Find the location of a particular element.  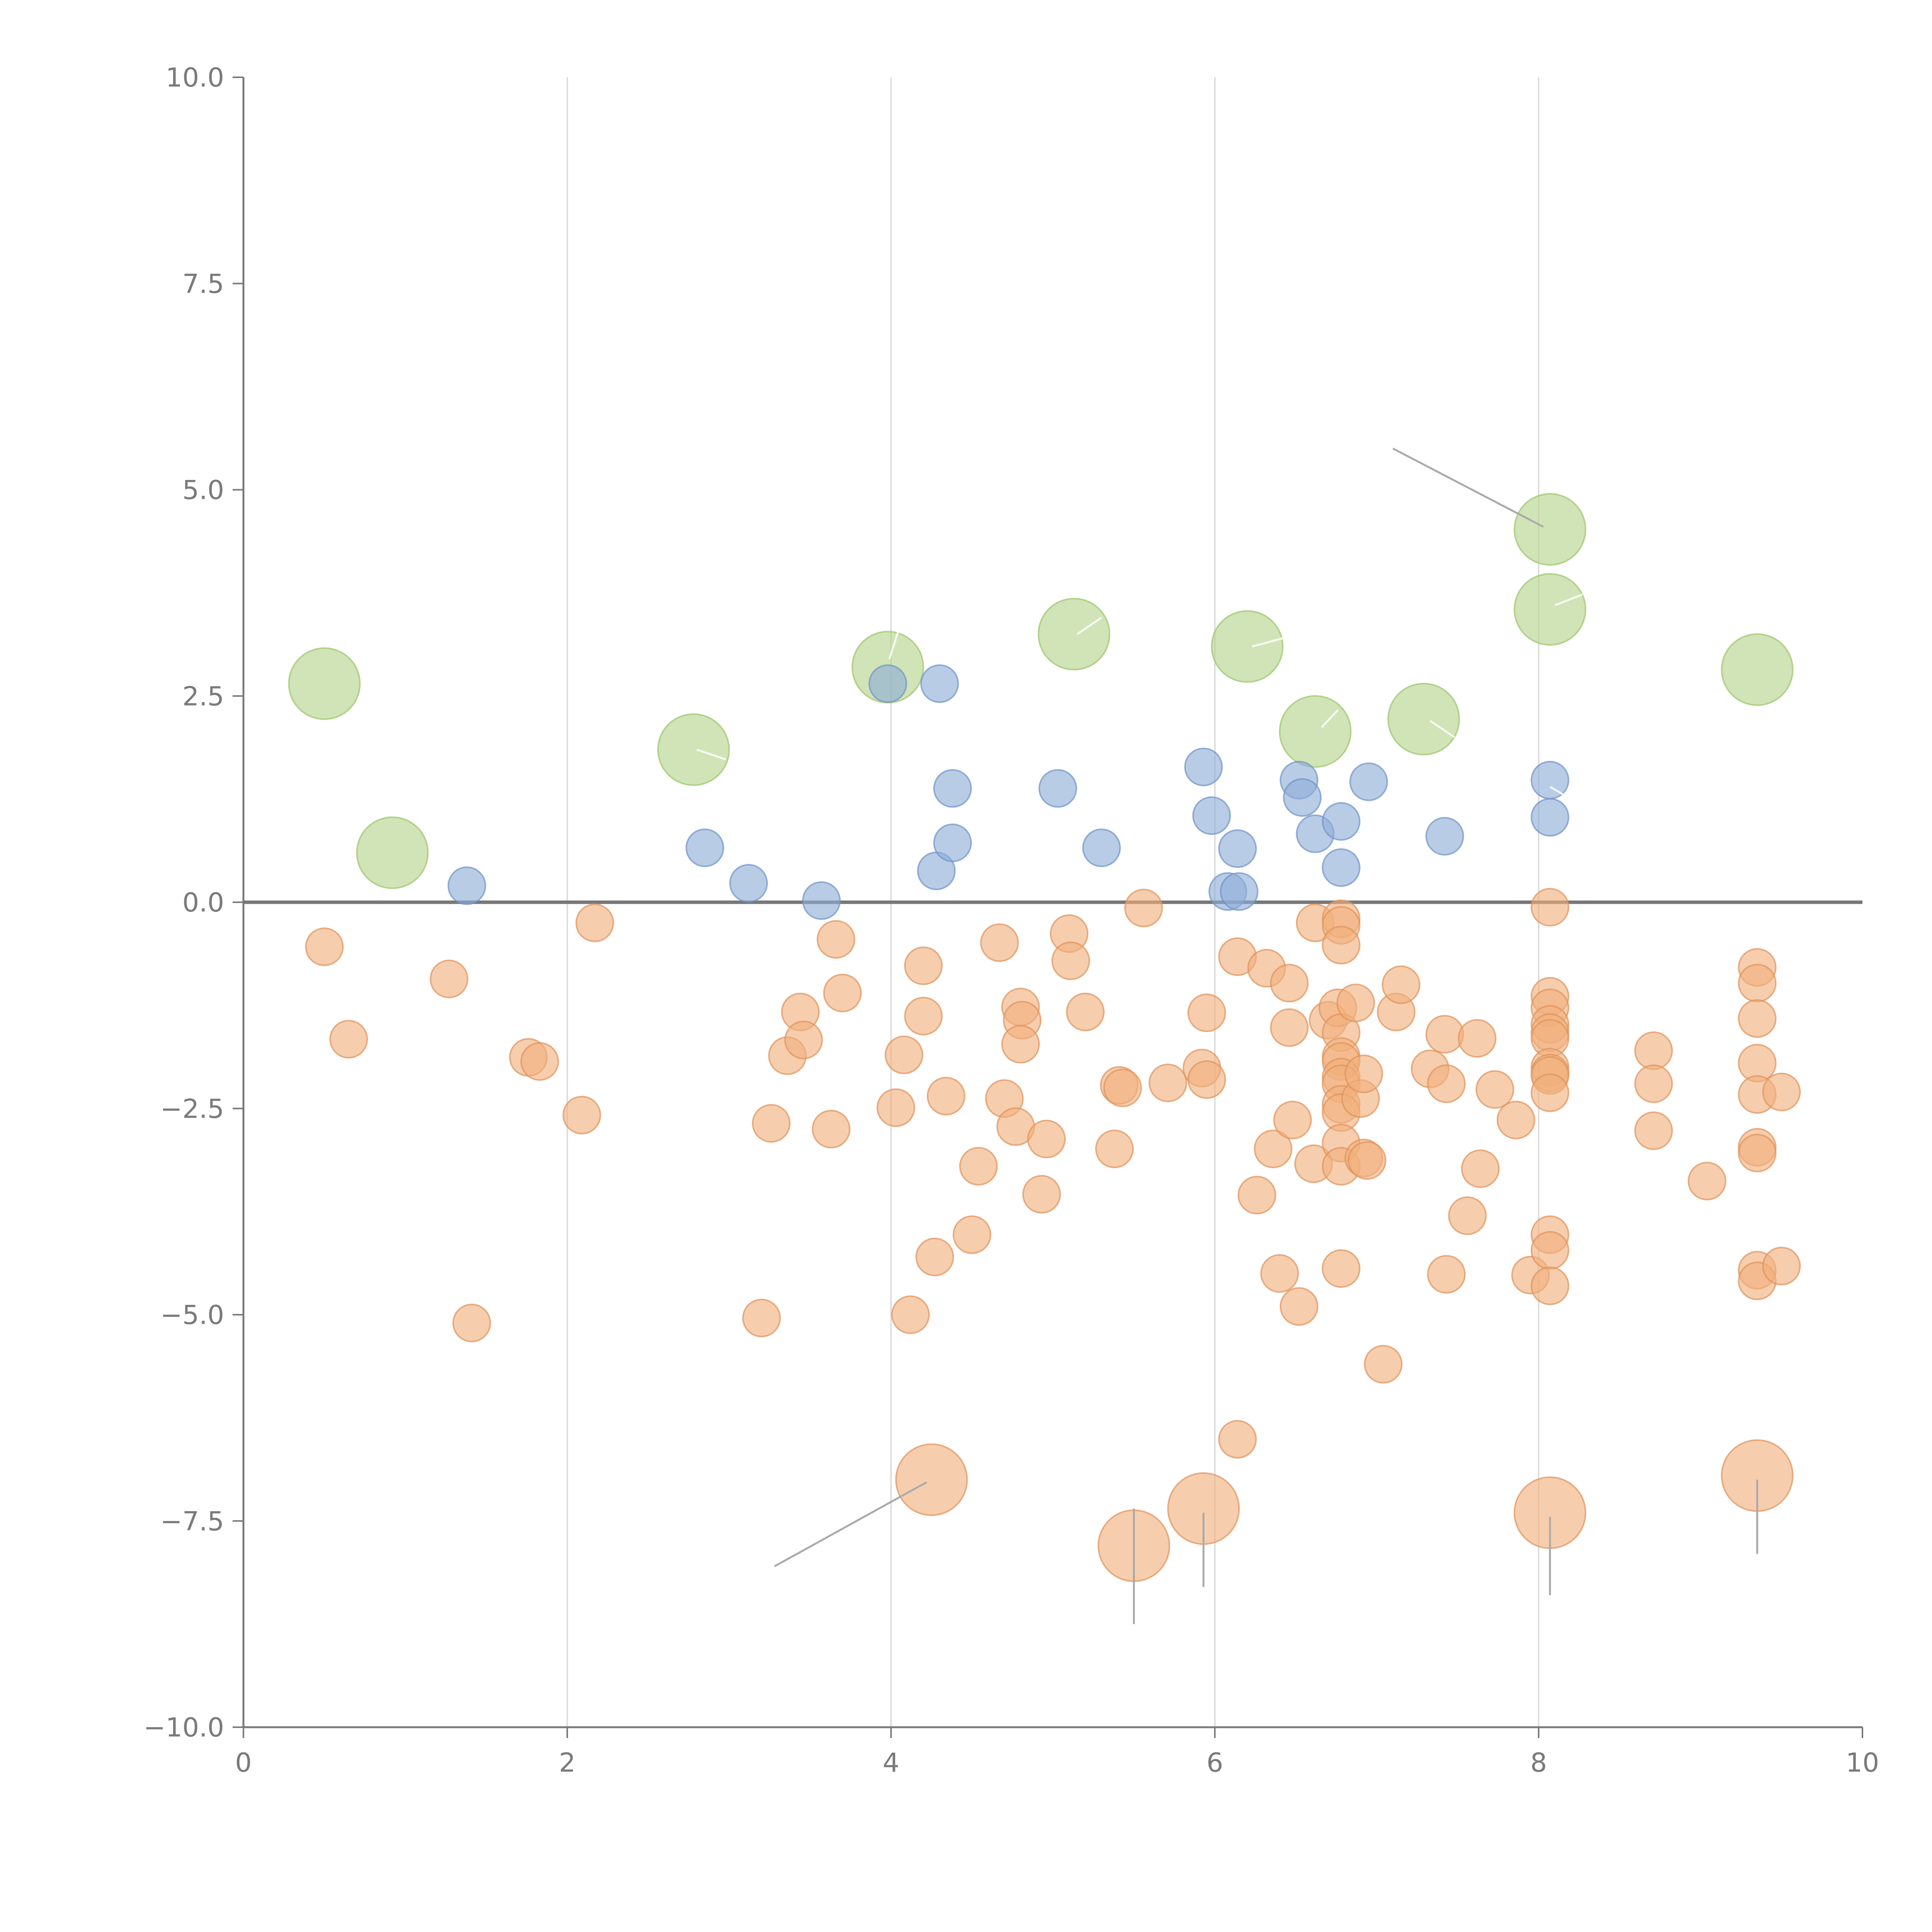

x-tick-label: 0 is located at coordinates (244, 1763).